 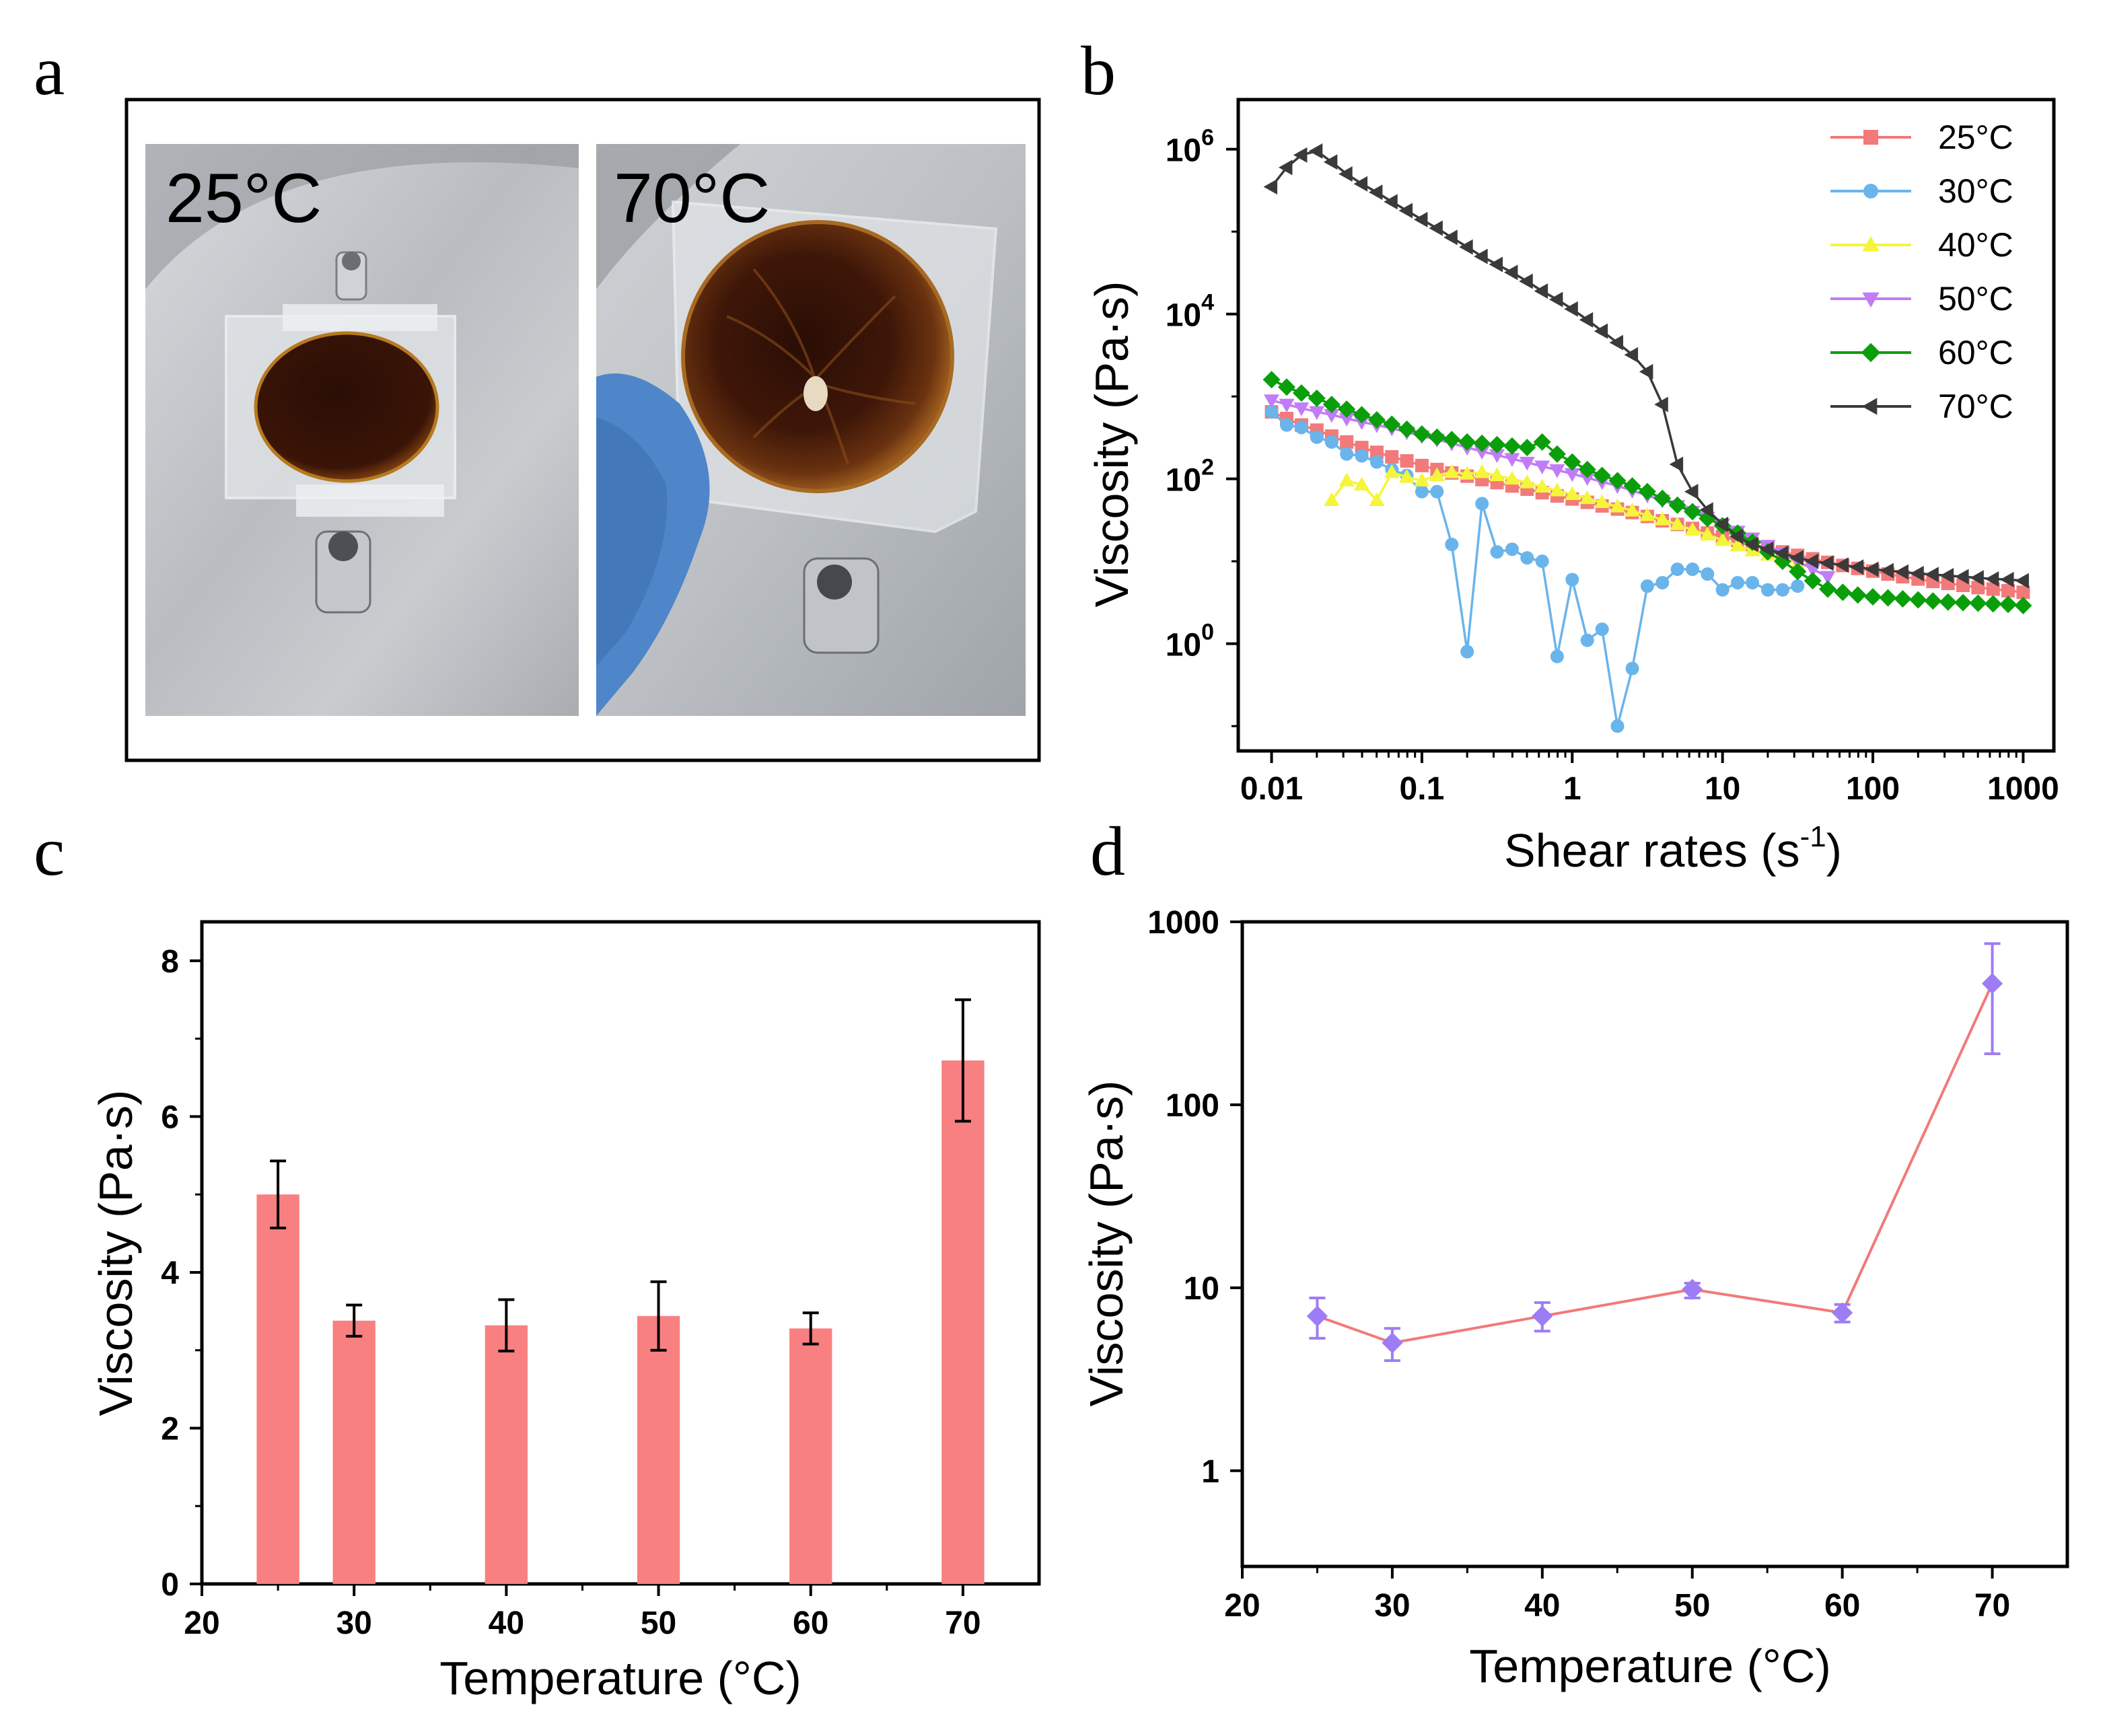 I want to click on photo-25c-label: 25°C, so click(x=244, y=198).